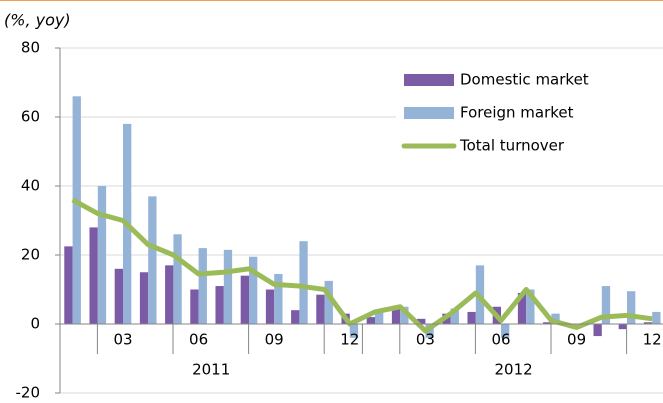 The image size is (663, 403). I want to click on y-axis-label: (%, yoy), so click(37, 20).